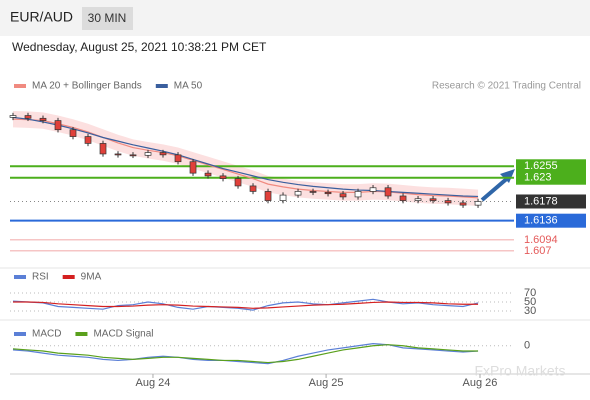  Describe the element at coordinates (538, 178) in the screenshot. I see `level-label: 1.623` at that location.